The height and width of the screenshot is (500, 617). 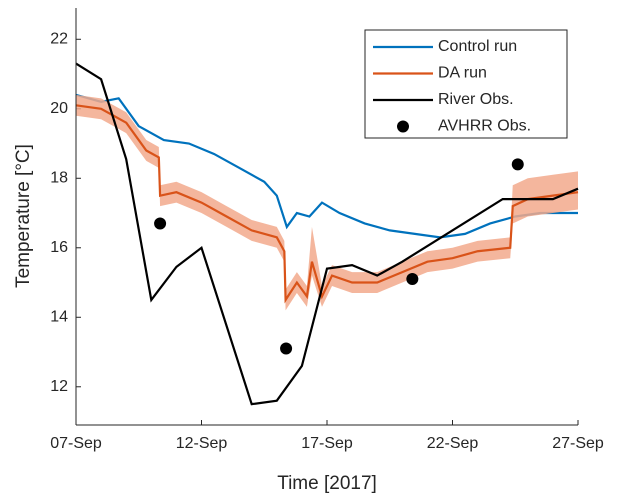 What do you see at coordinates (327, 483) in the screenshot?
I see `x-axis-label: Time [2017]` at bounding box center [327, 483].